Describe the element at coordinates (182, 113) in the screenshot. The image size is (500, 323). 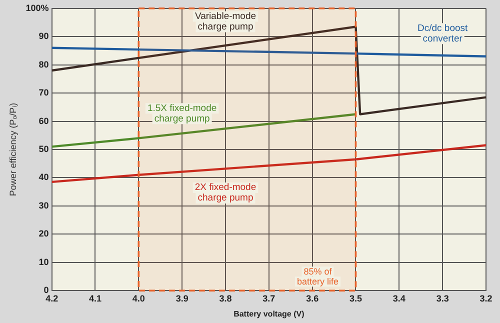
I see `series-label: 1.5X fixed-mode charge pump` at that location.